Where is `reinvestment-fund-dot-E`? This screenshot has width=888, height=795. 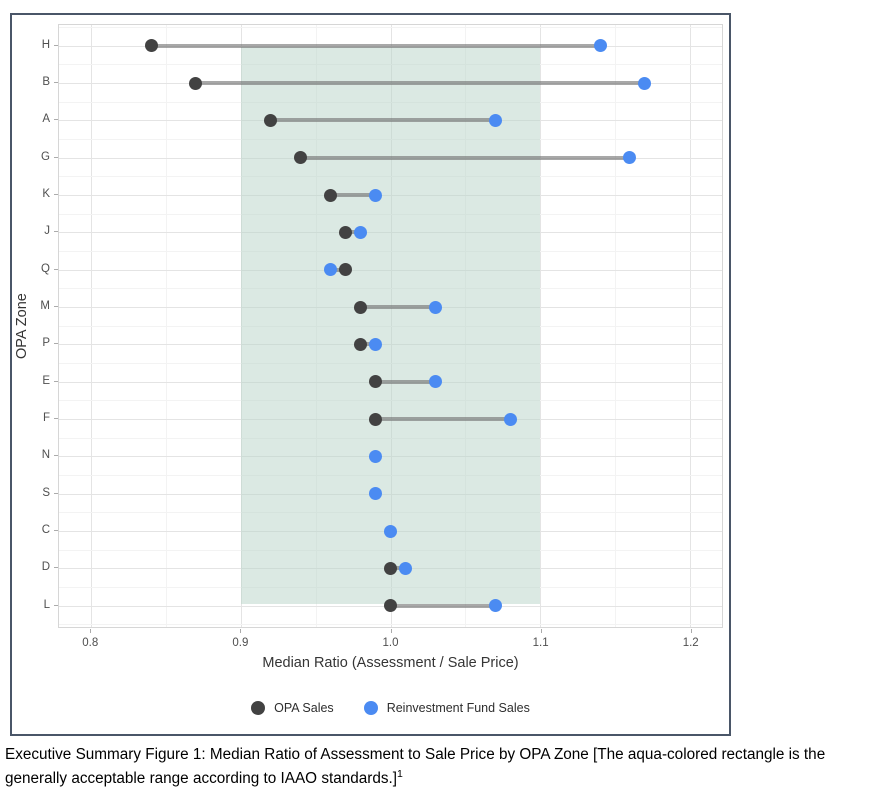 reinvestment-fund-dot-E is located at coordinates (435, 382).